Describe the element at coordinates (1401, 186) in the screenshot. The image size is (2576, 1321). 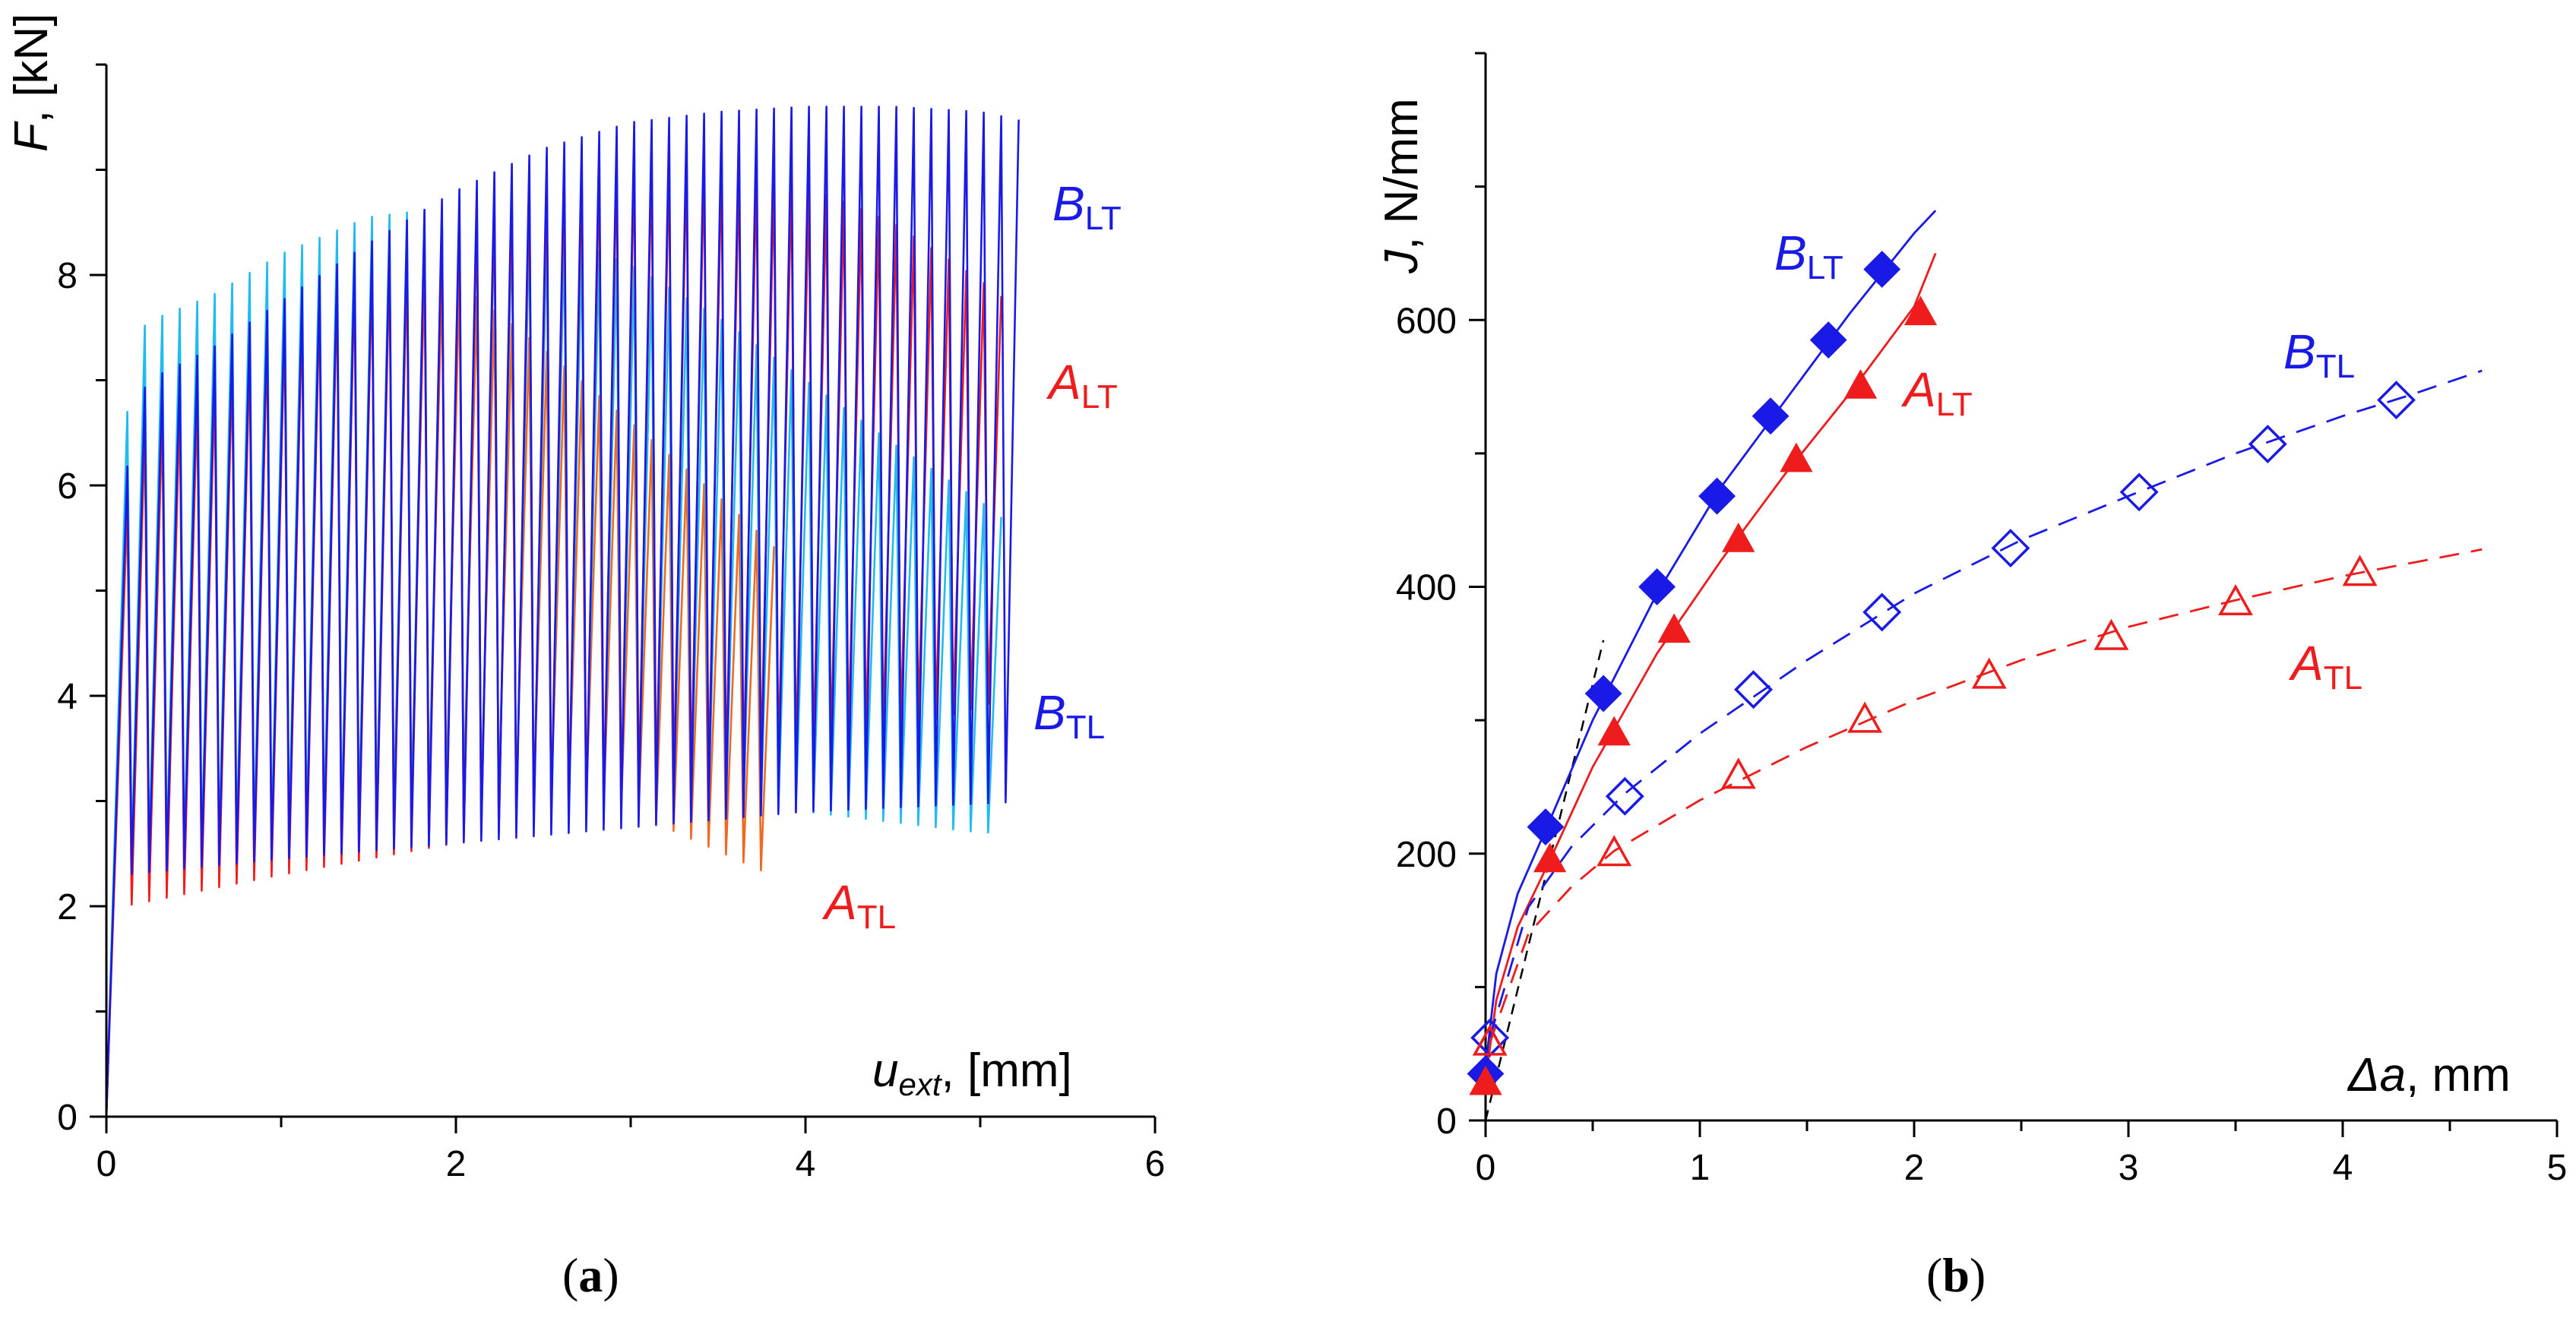
I see `chart-b-ylabel: J, N/mm` at that location.